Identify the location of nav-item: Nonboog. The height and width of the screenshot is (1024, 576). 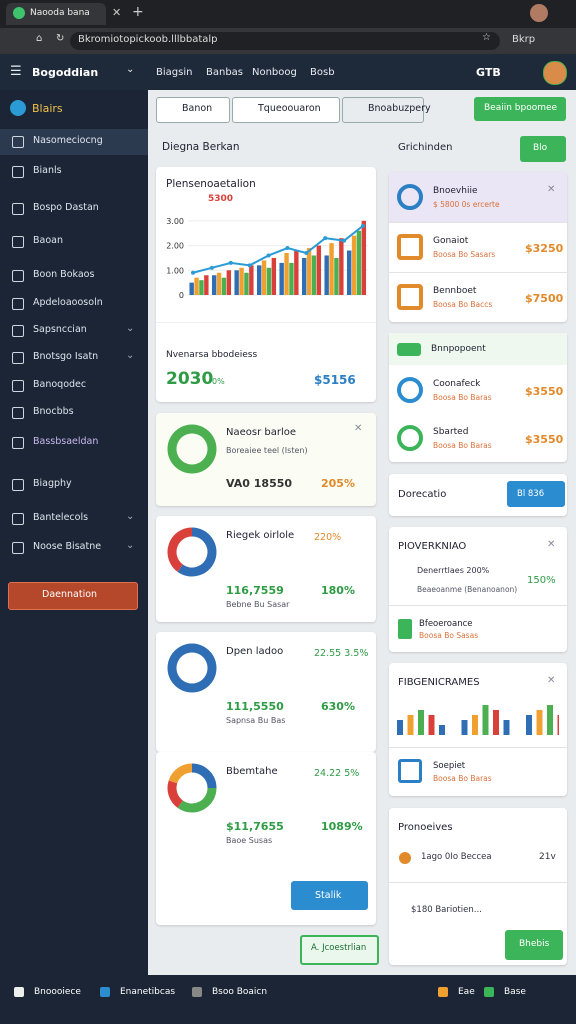
(274, 72).